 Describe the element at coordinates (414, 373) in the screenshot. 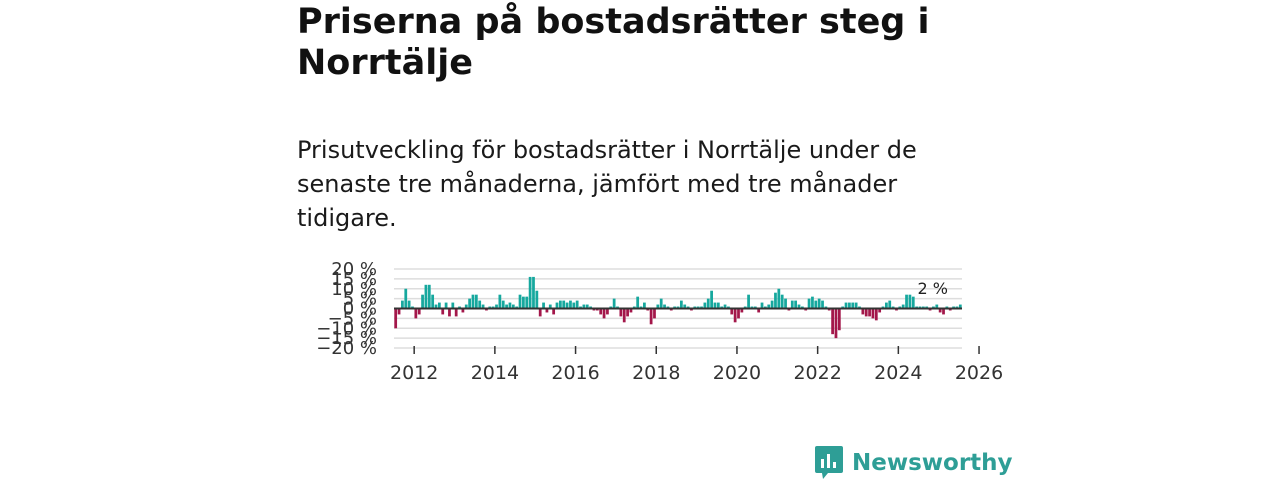

I see `x-tick-label: 2012` at that location.